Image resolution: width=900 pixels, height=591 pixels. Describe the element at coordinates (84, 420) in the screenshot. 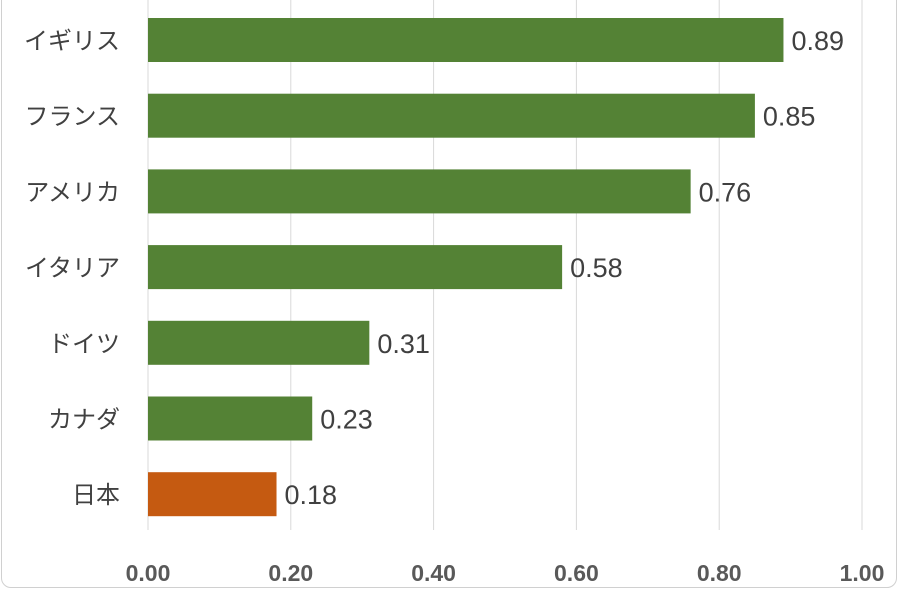

I see `category-label: カナダ` at that location.